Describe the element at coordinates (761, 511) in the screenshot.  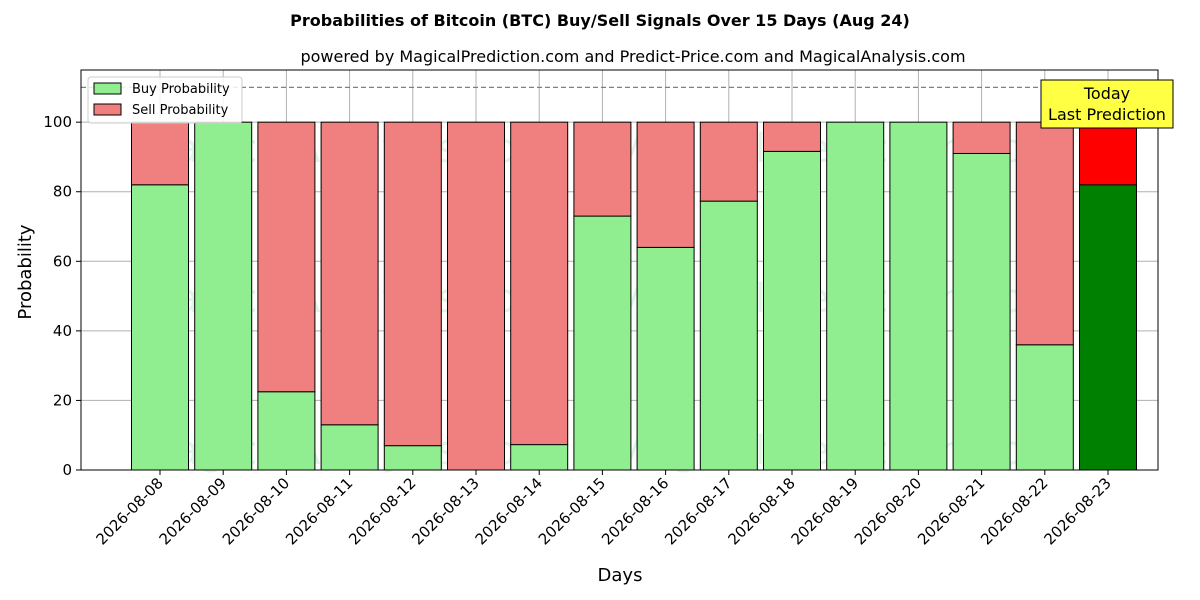
I see `x-tick-label: 2026-08-18` at that location.